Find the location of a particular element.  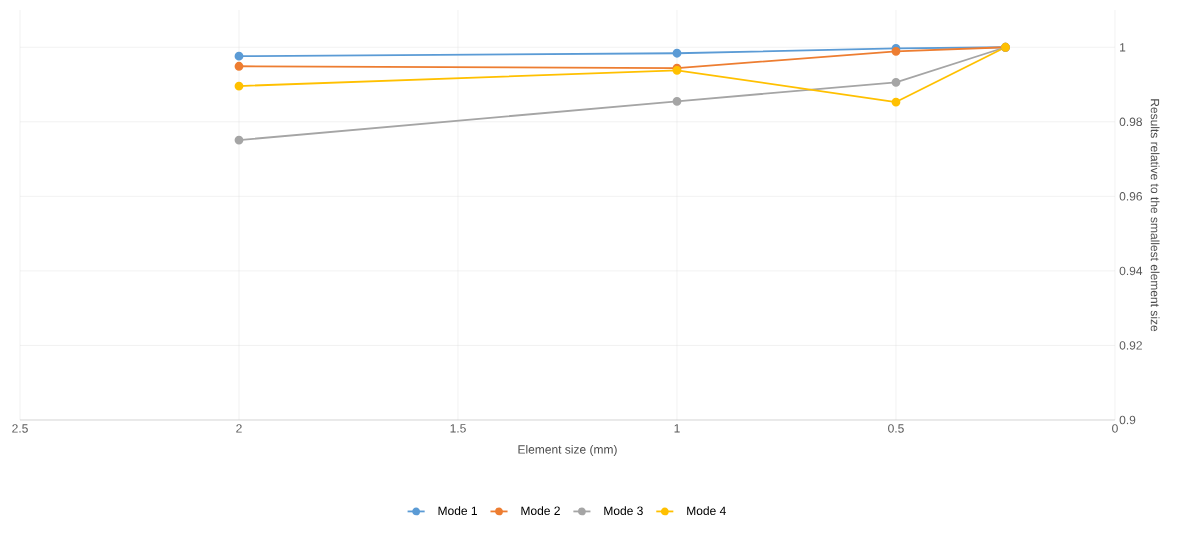

y-tick-label: 0.98 is located at coordinates (1130, 122).